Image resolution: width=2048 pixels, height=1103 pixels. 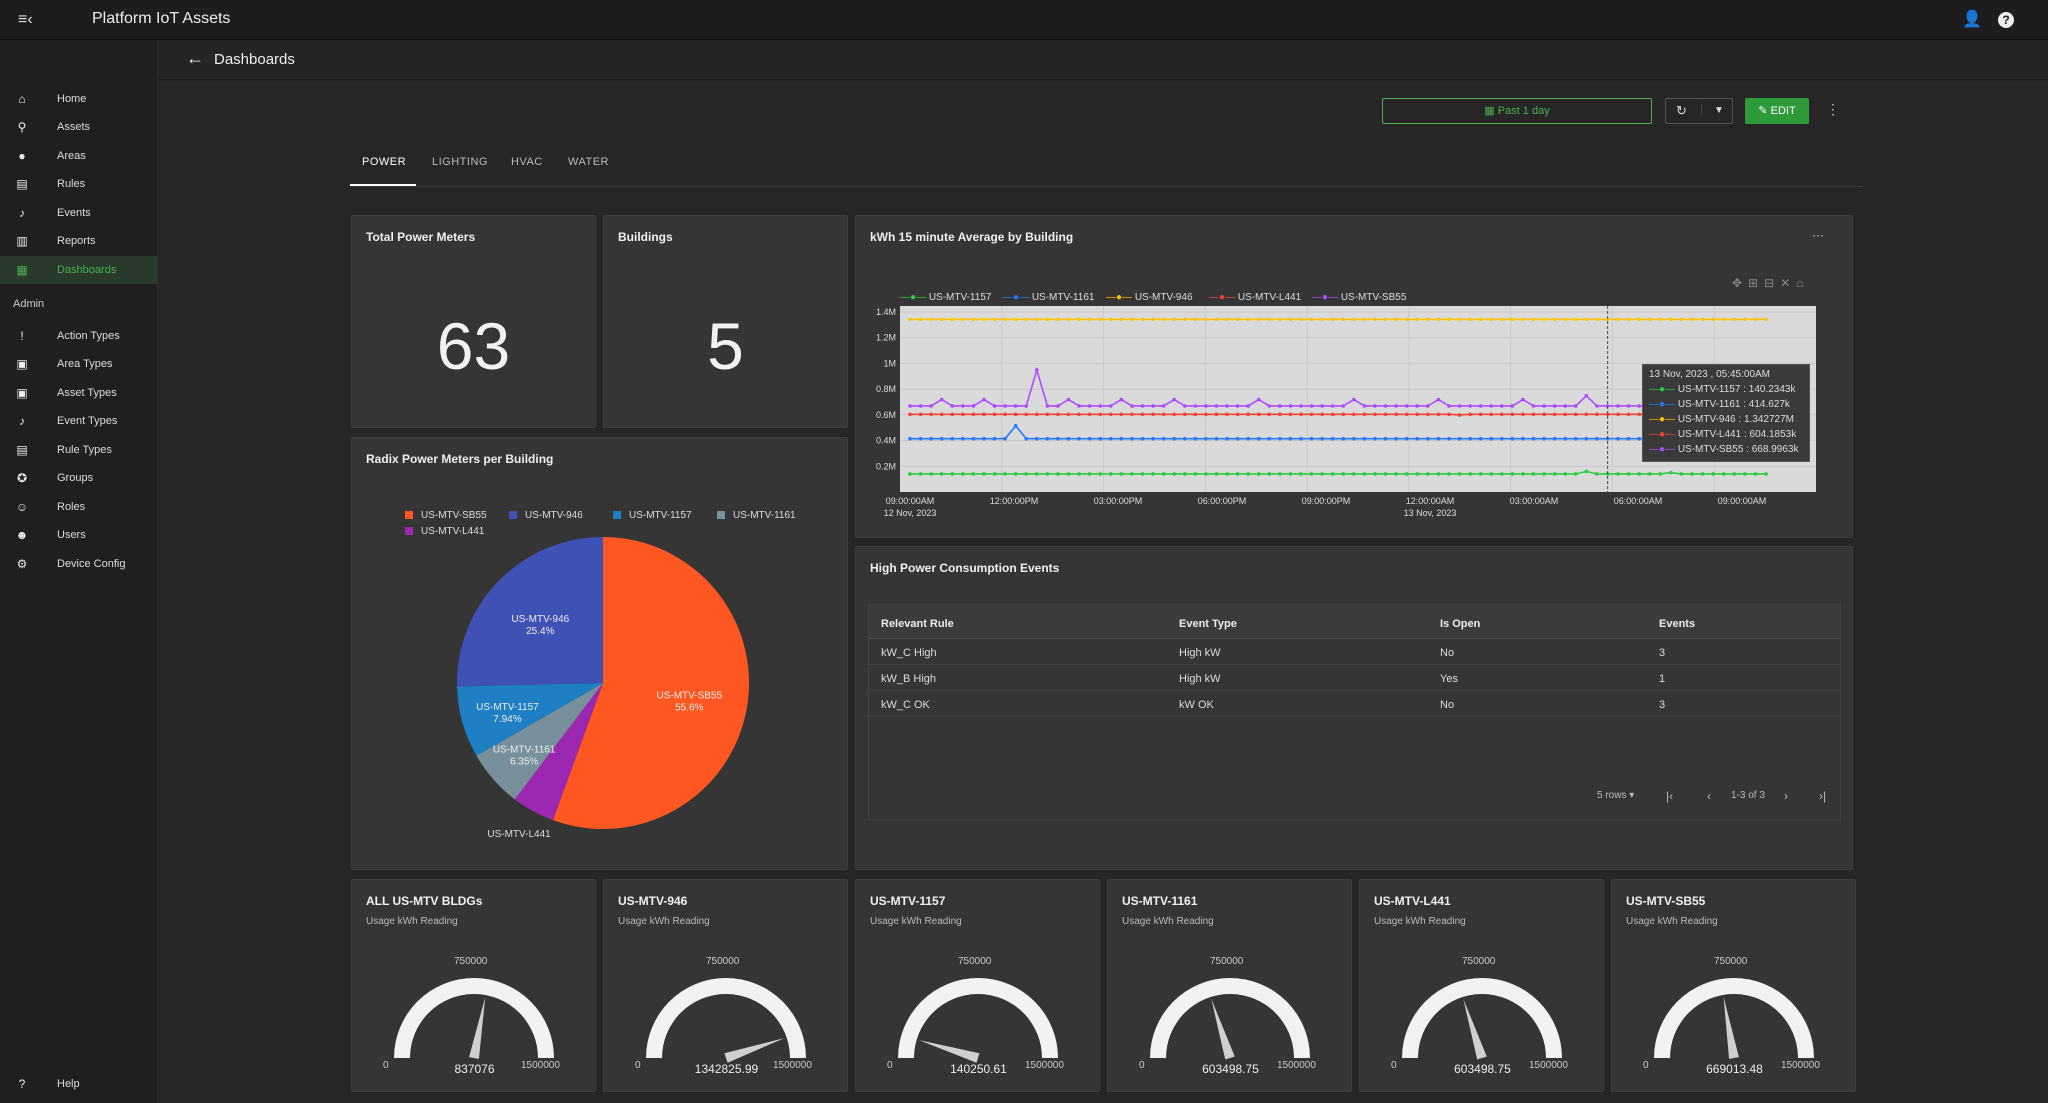 What do you see at coordinates (1359, 297) in the screenshot?
I see `line-legend-item: —●— US-MTV-SB55` at bounding box center [1359, 297].